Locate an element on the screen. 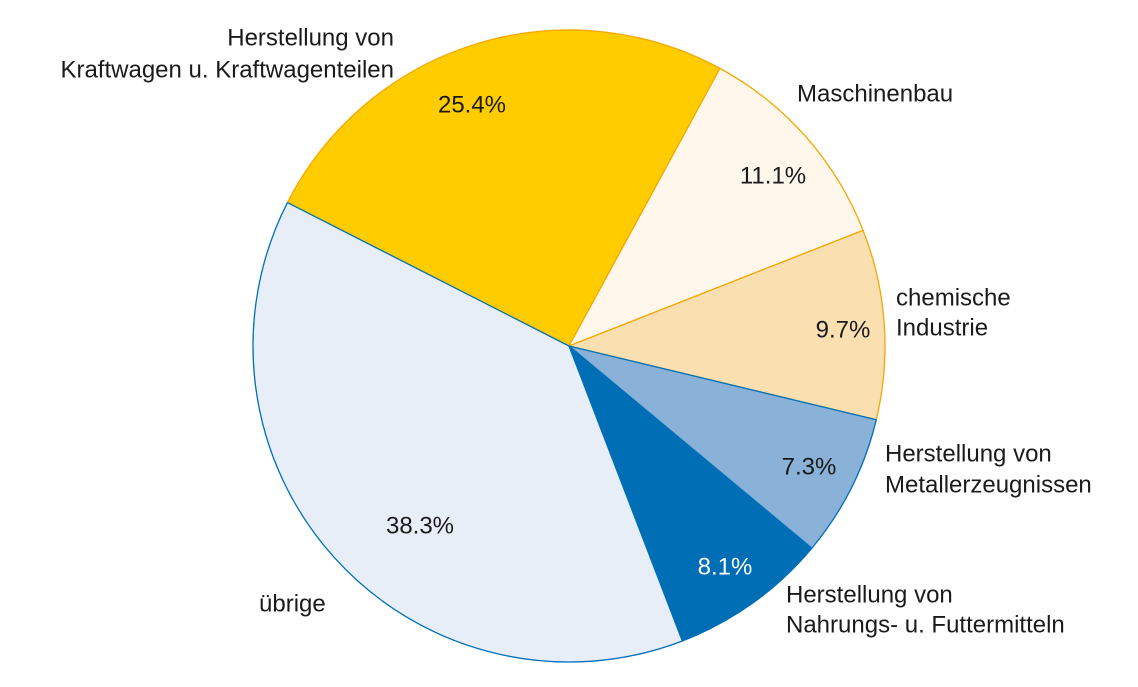 This screenshot has height=687, width=1138. slice-category-label: chemische is located at coordinates (953, 298).